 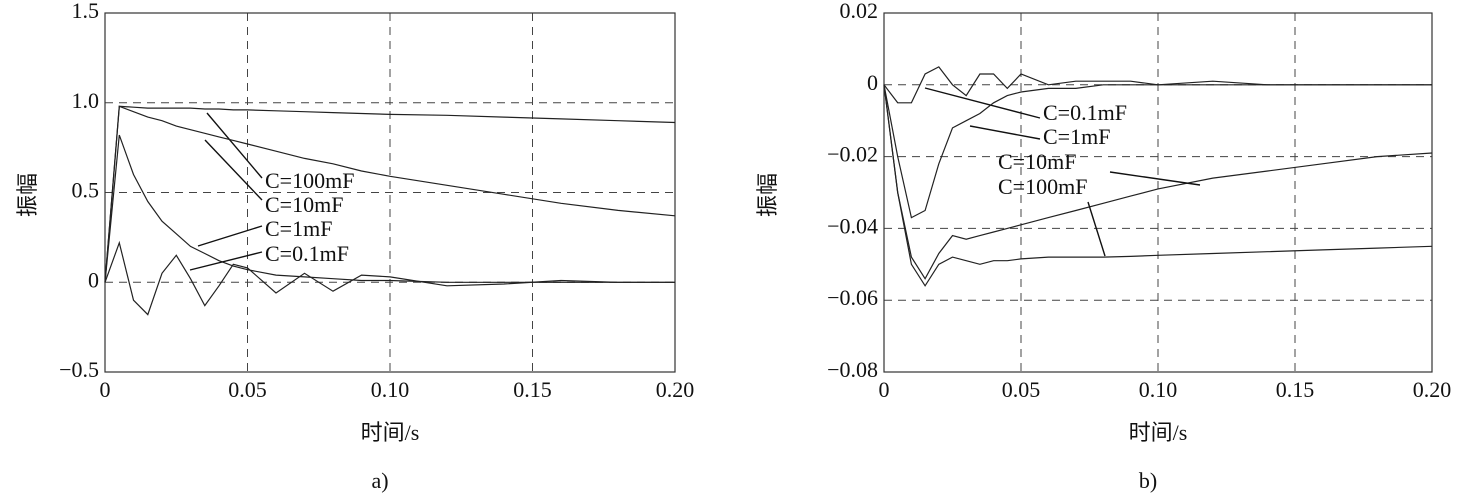 I want to click on y-tick-label: −0.02, so click(x=852, y=154).